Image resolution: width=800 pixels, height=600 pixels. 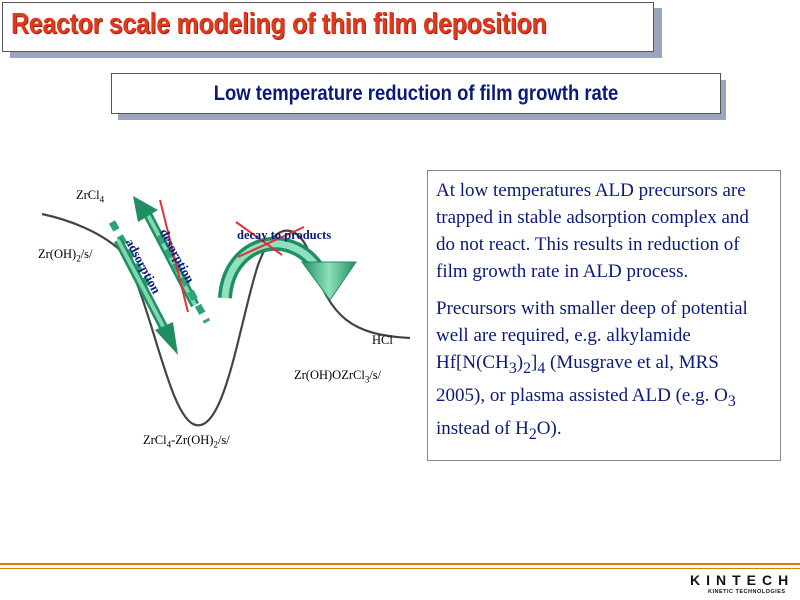 What do you see at coordinates (284, 235) in the screenshot?
I see `label-decay: decay to products` at bounding box center [284, 235].